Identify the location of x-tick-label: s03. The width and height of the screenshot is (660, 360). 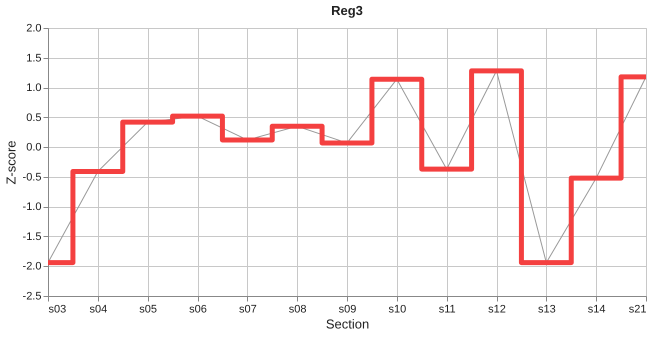
(57, 310).